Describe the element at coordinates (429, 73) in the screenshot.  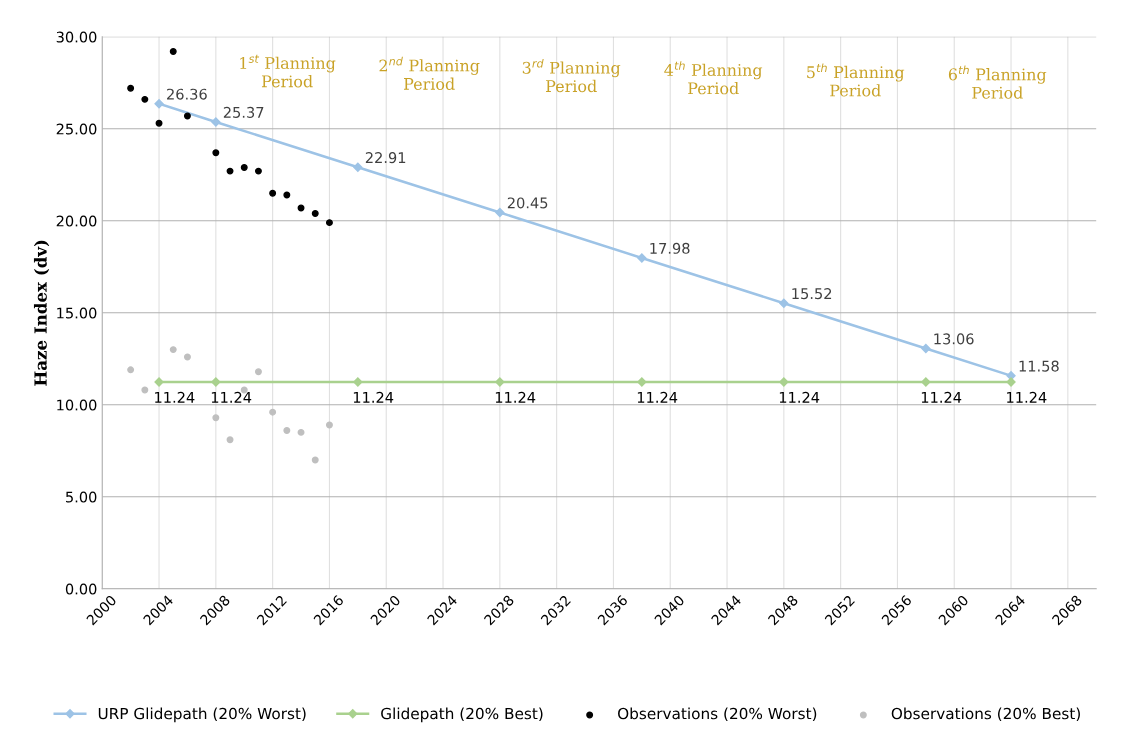
I see `annotation: 2$^{nd}$ Planning Period` at that location.